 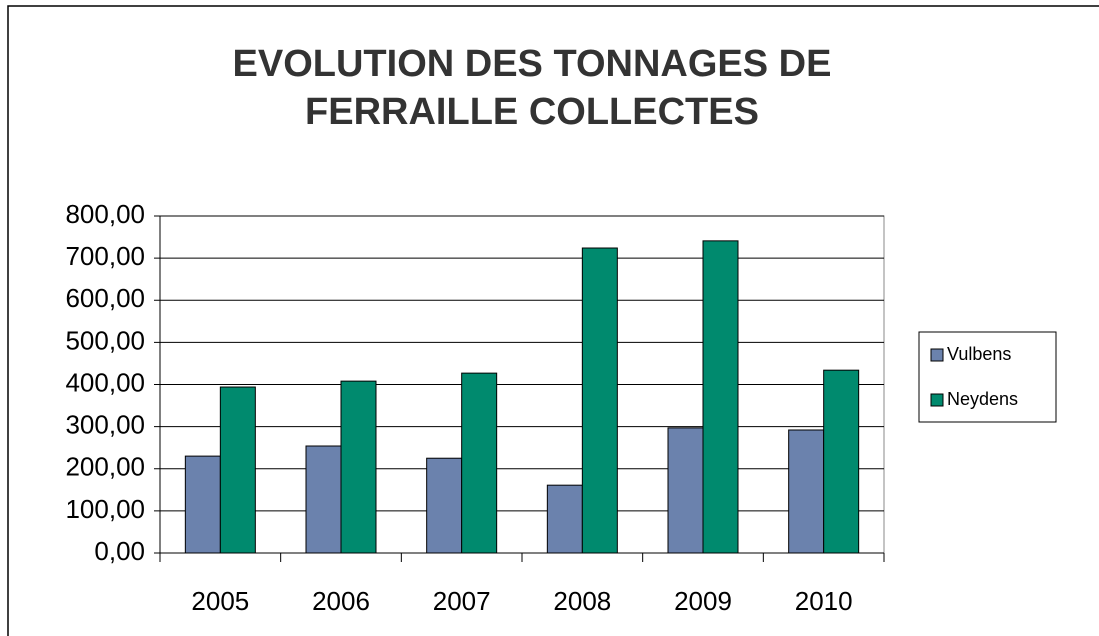 What do you see at coordinates (105, 298) in the screenshot?
I see `y-tick-label: 600,00` at bounding box center [105, 298].